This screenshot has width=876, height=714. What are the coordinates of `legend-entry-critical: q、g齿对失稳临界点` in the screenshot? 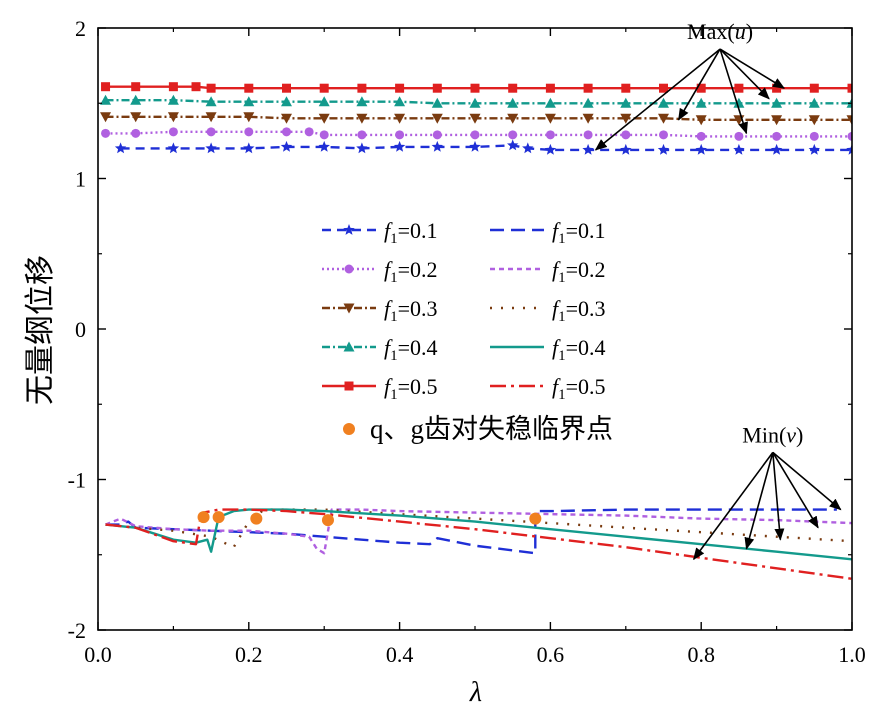 It's located at (478, 429).